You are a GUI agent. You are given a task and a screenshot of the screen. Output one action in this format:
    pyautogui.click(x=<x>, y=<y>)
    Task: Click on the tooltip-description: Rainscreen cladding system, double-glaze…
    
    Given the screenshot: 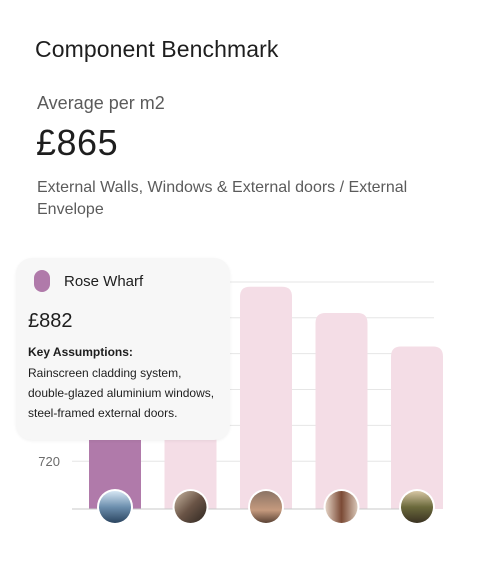 What is the action you would take?
    pyautogui.click(x=121, y=393)
    